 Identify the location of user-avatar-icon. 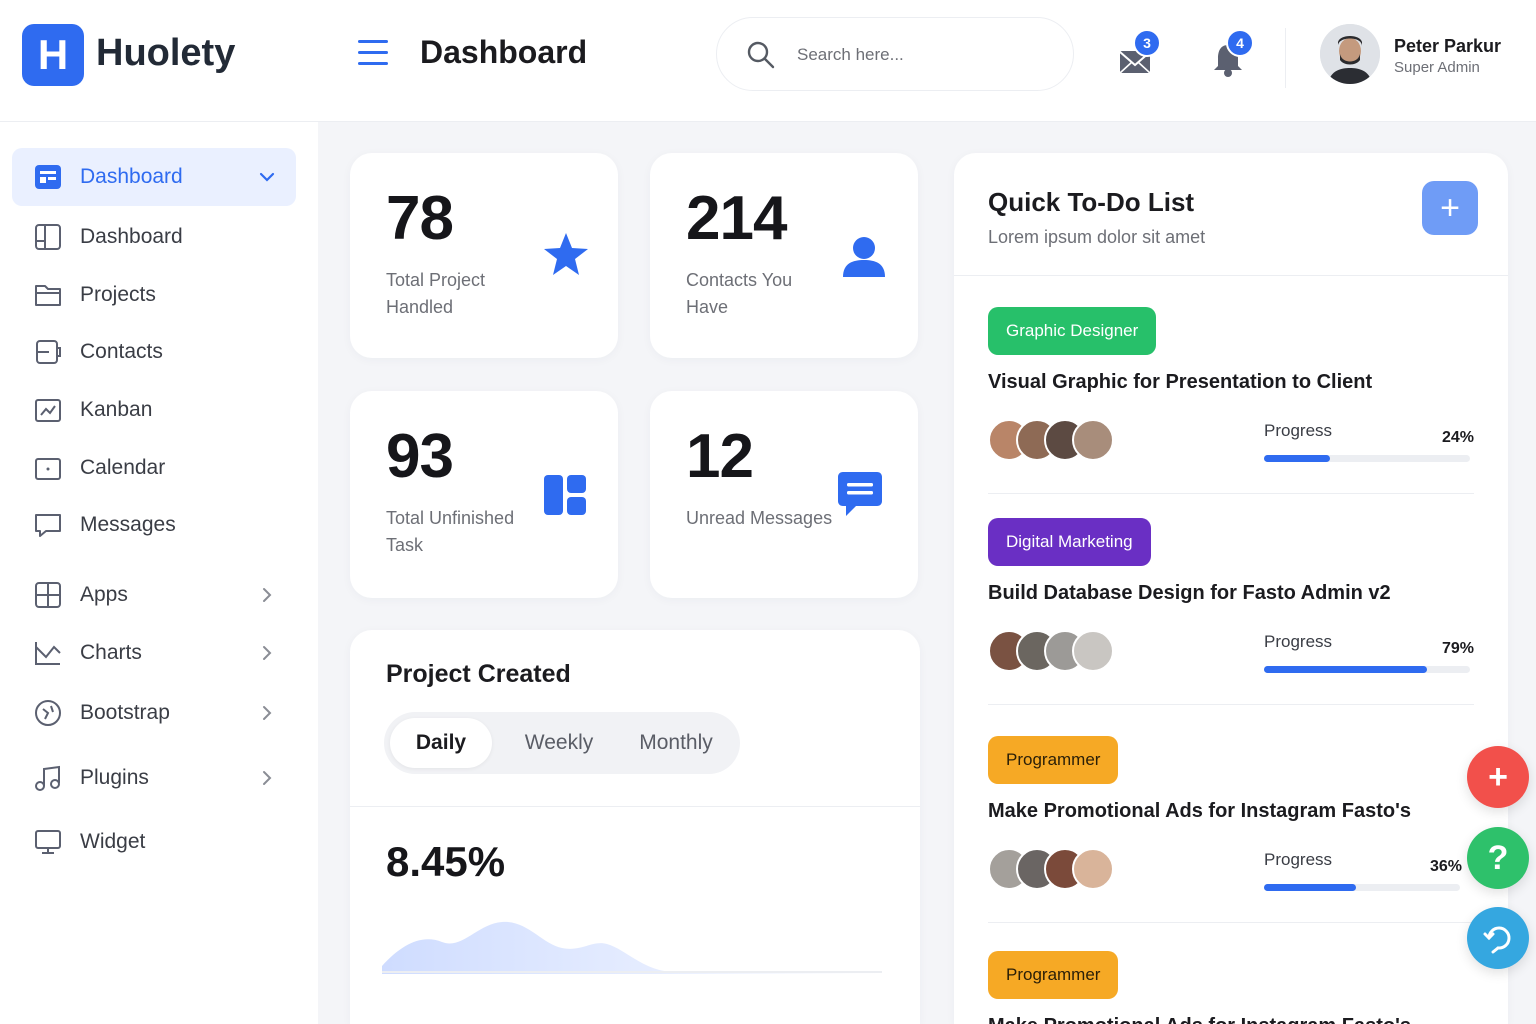
(1350, 54).